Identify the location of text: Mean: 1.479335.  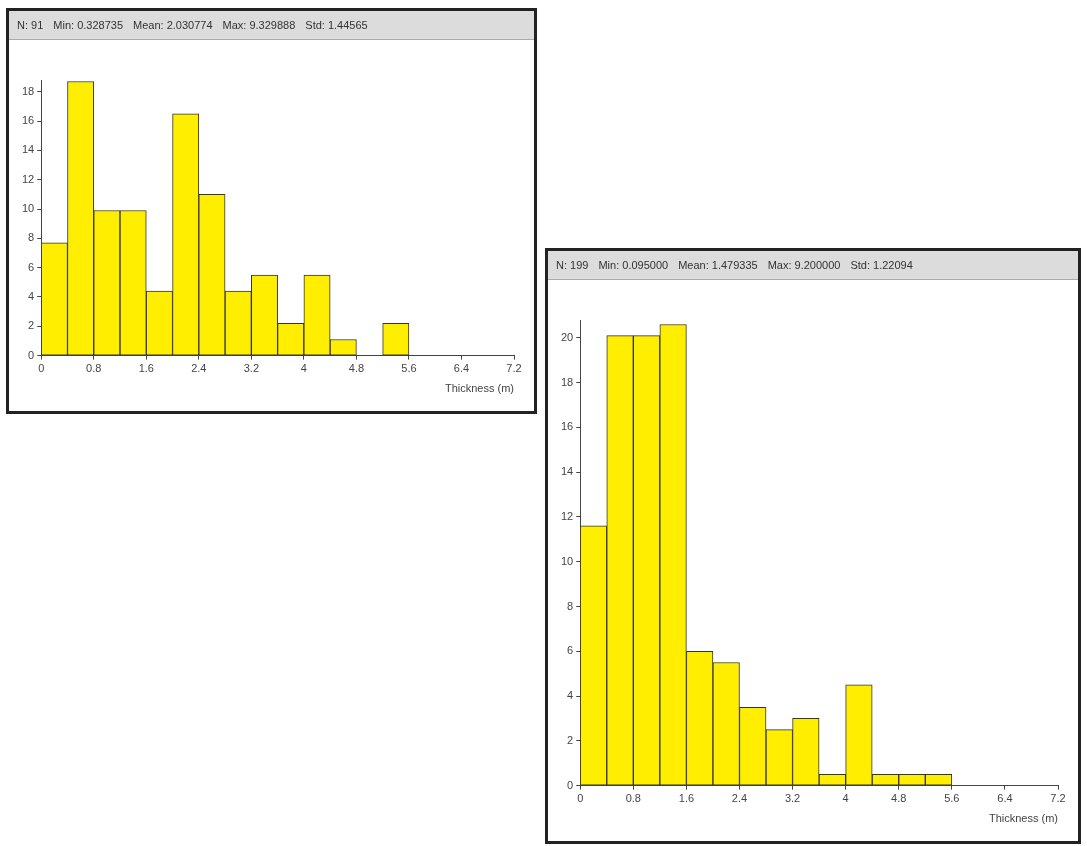
(718, 265).